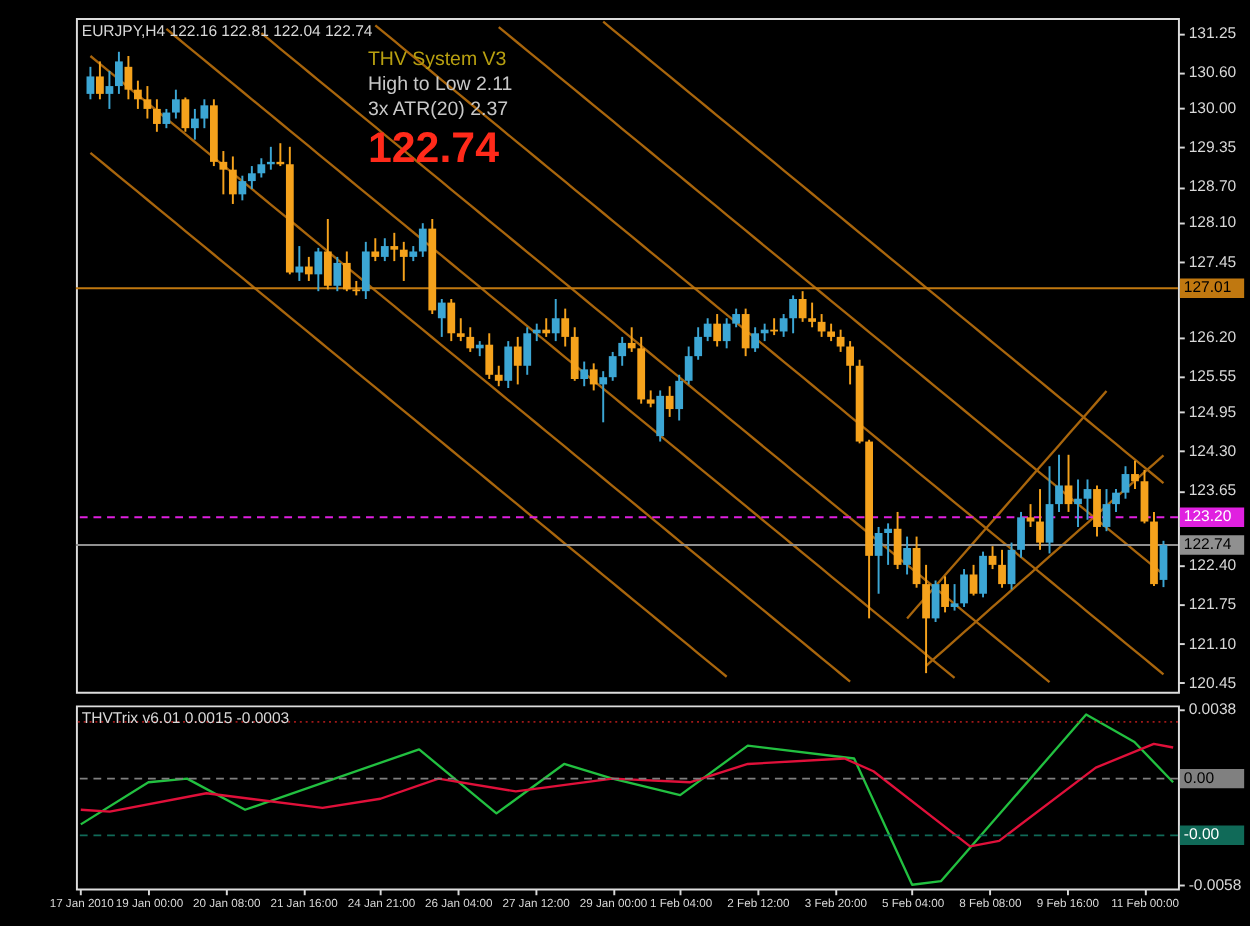  What do you see at coordinates (1199, 777) in the screenshot?
I see `ref-line-label: 0.00` at bounding box center [1199, 777].